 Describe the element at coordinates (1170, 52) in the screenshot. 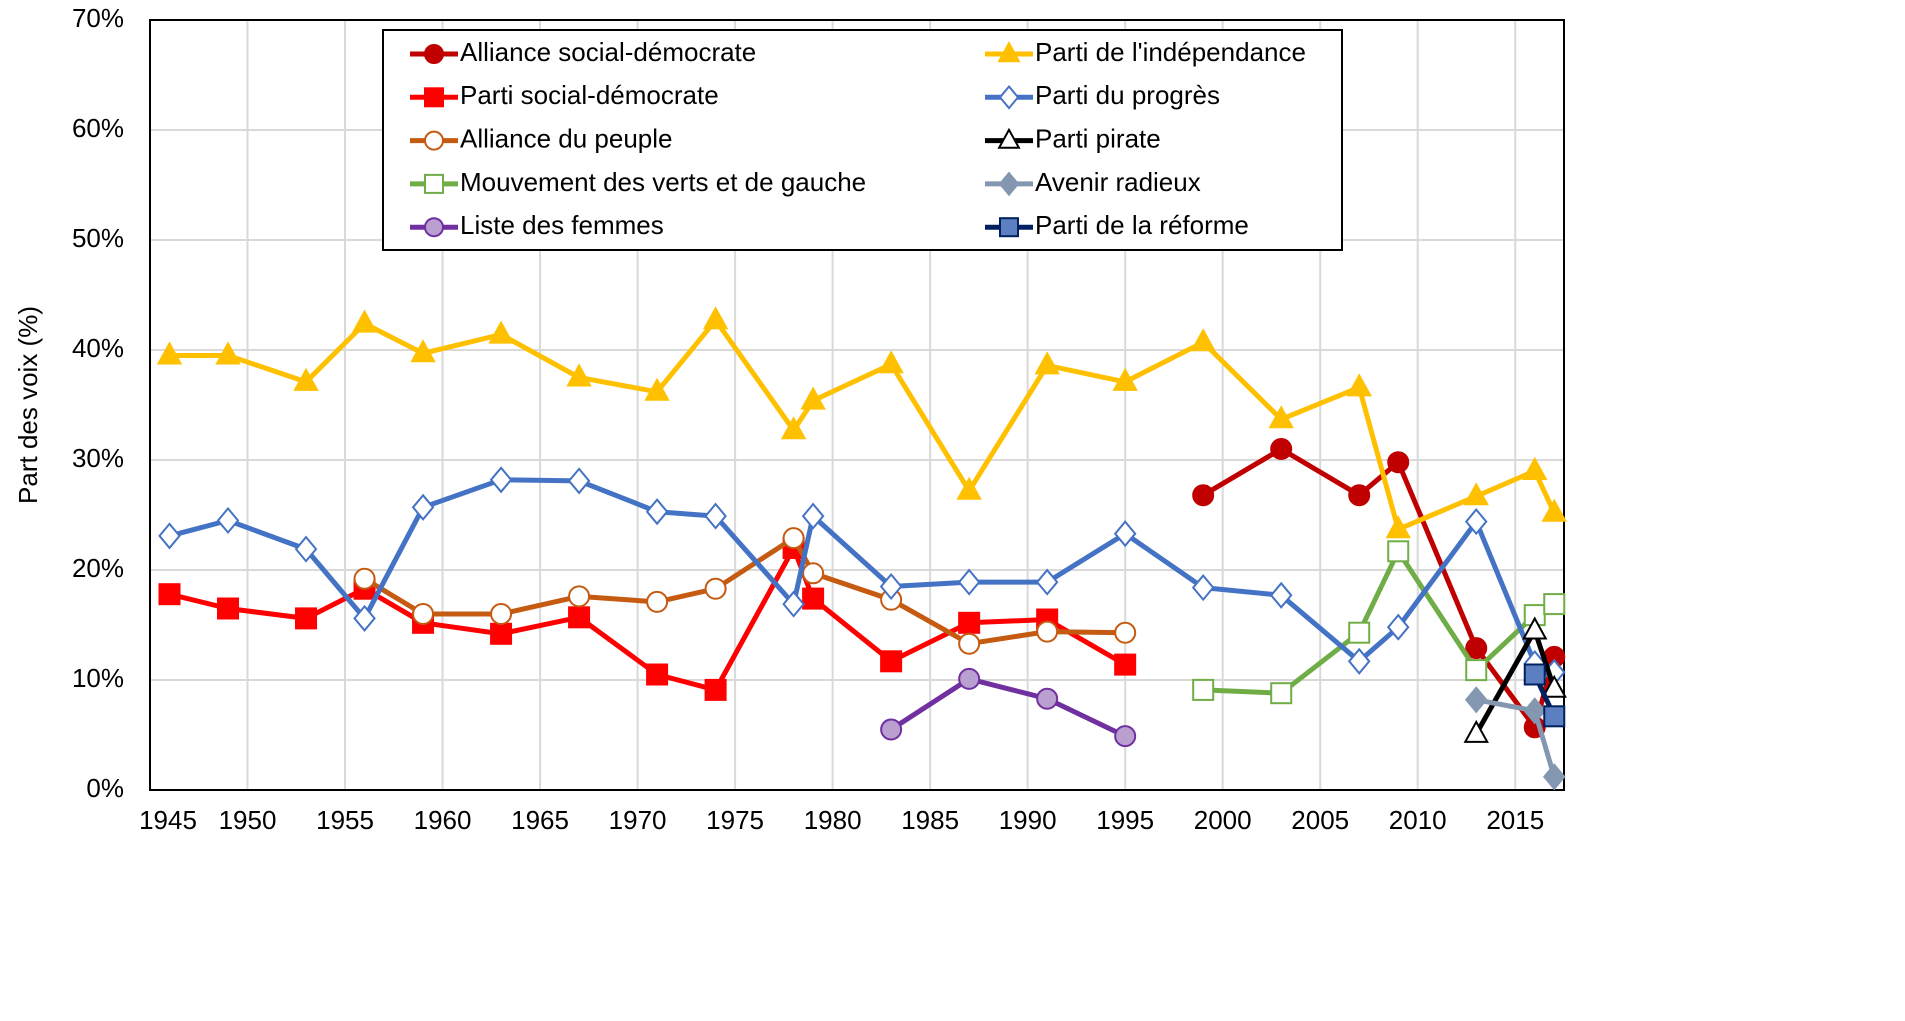

I see `legend-label: Parti de l'indépendance` at that location.